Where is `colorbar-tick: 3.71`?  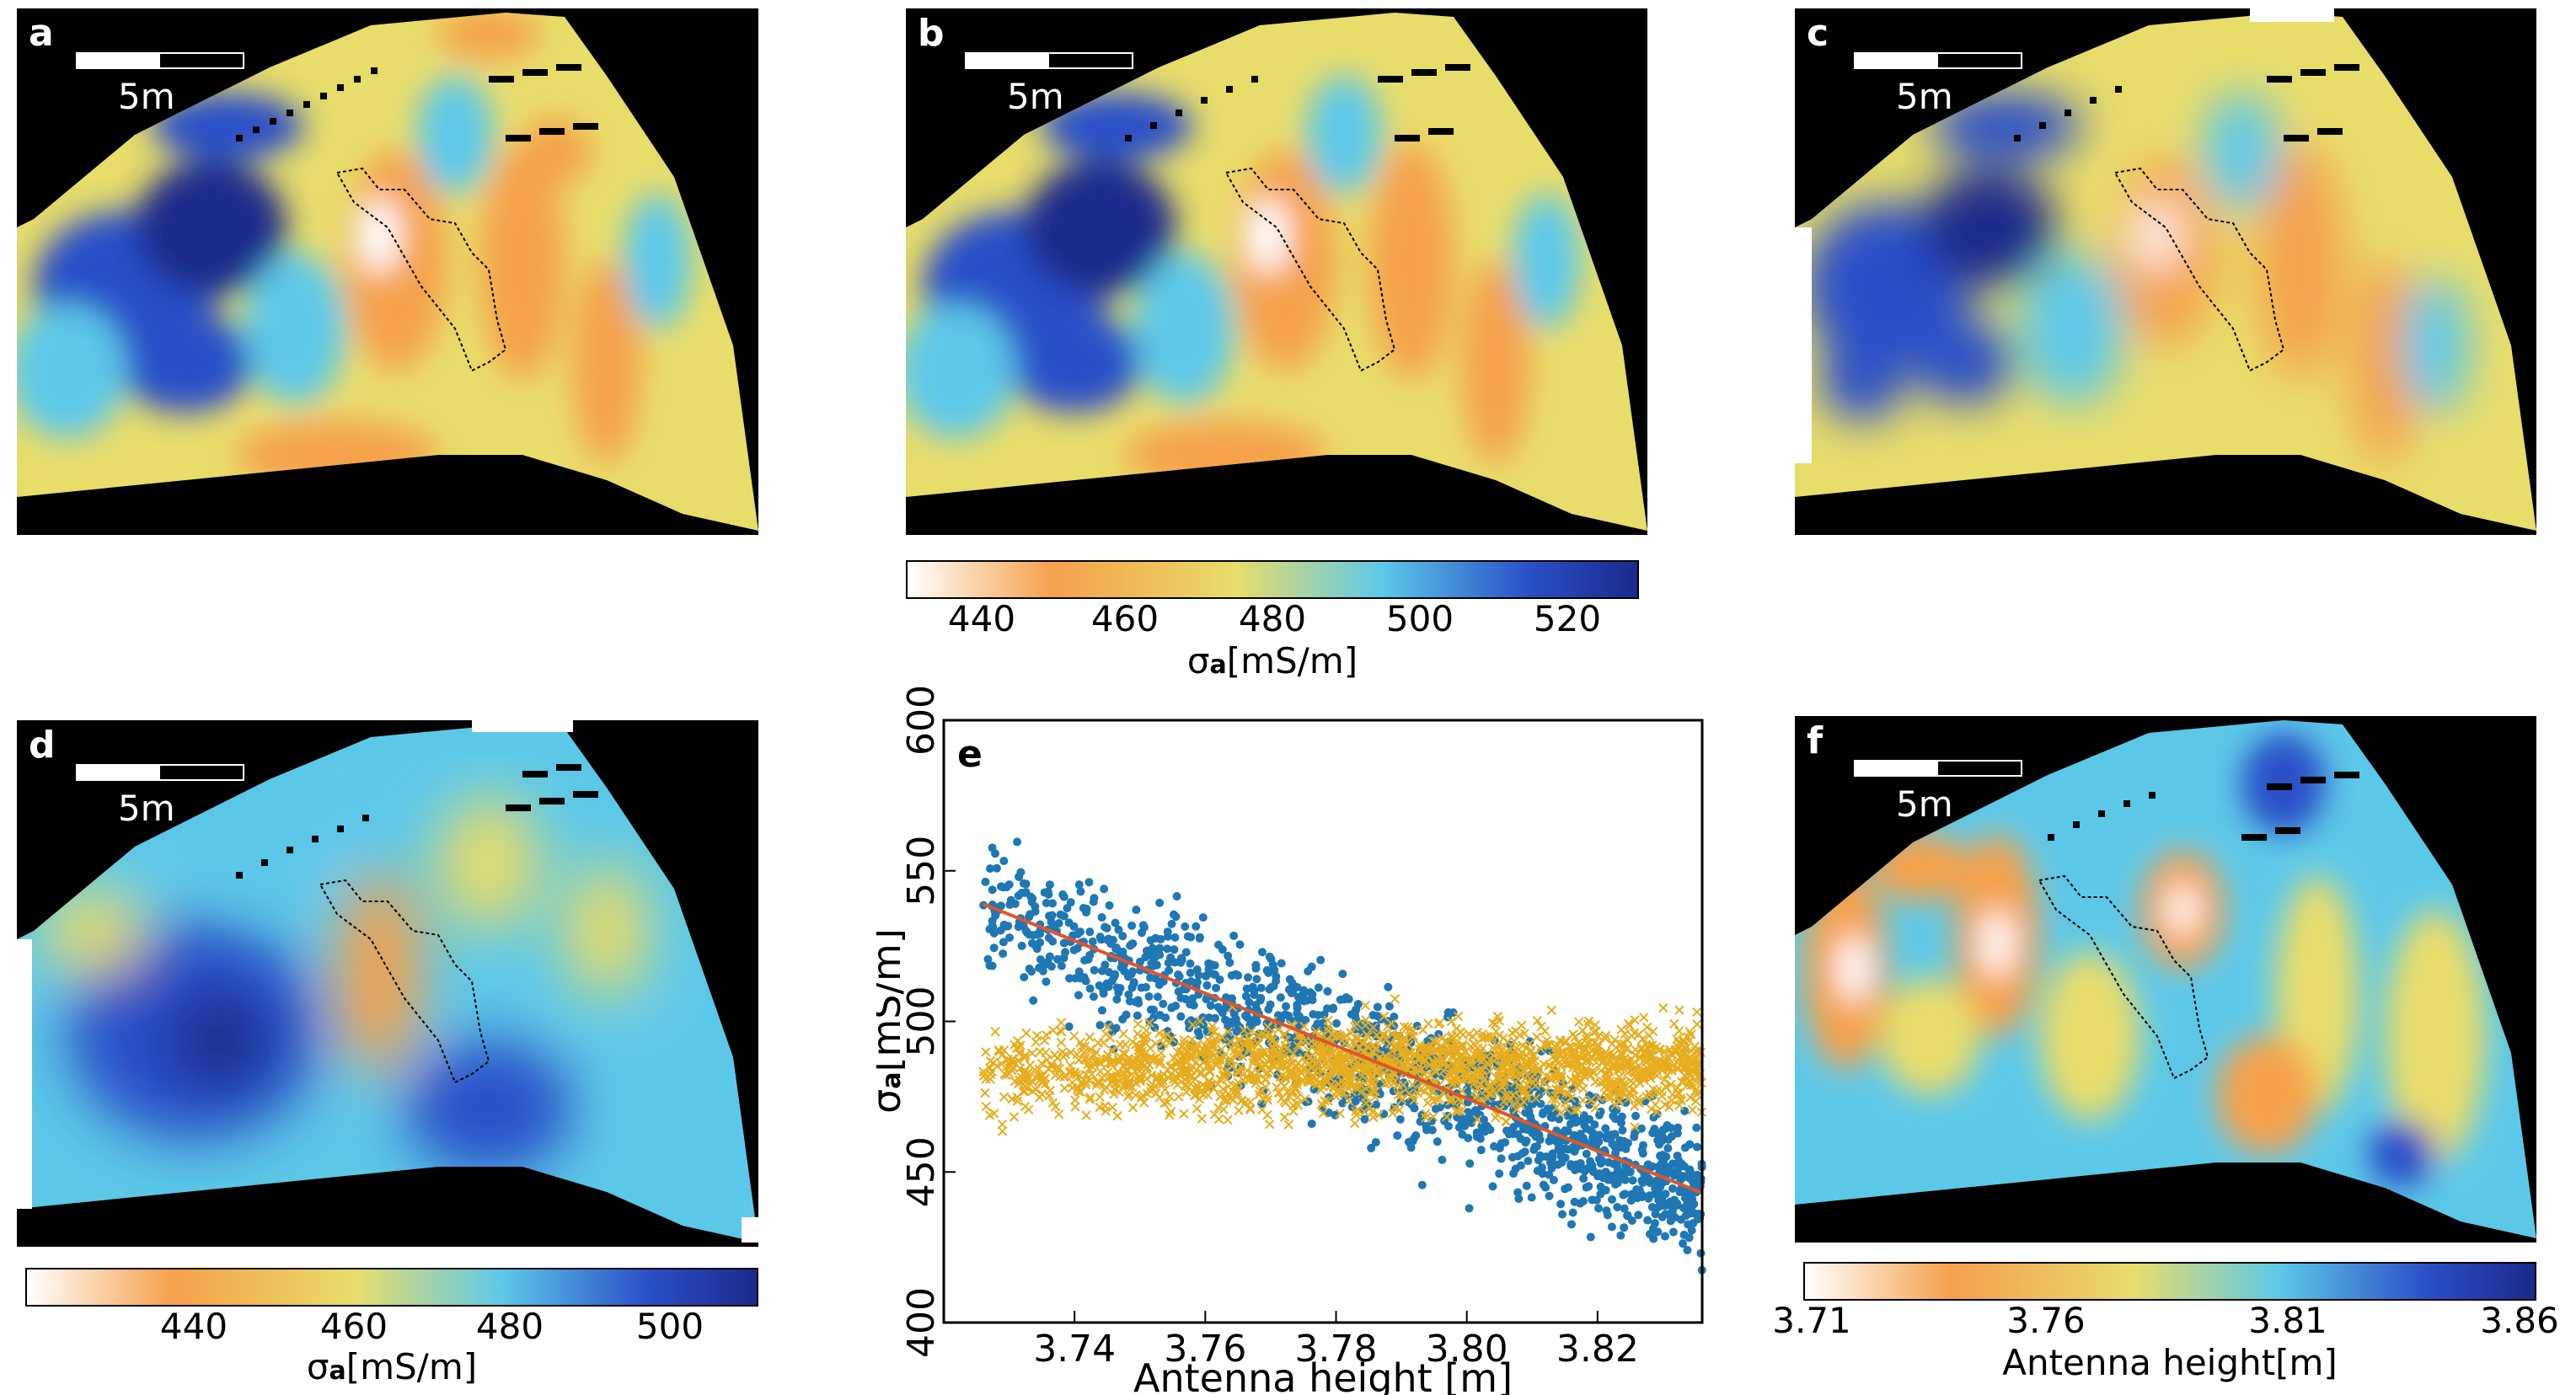
colorbar-tick: 3.71 is located at coordinates (1811, 1320).